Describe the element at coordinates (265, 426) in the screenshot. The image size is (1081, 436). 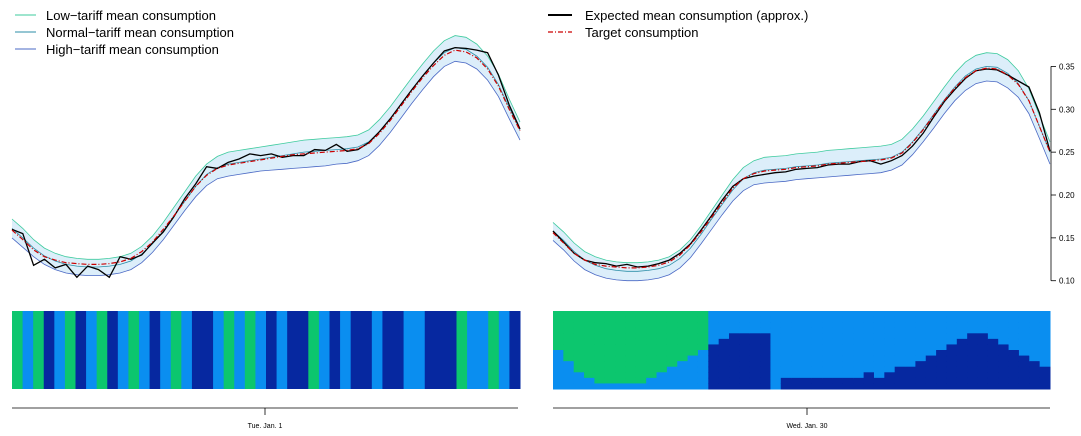
I see `x-label-left: Tue. Jan. 1` at that location.